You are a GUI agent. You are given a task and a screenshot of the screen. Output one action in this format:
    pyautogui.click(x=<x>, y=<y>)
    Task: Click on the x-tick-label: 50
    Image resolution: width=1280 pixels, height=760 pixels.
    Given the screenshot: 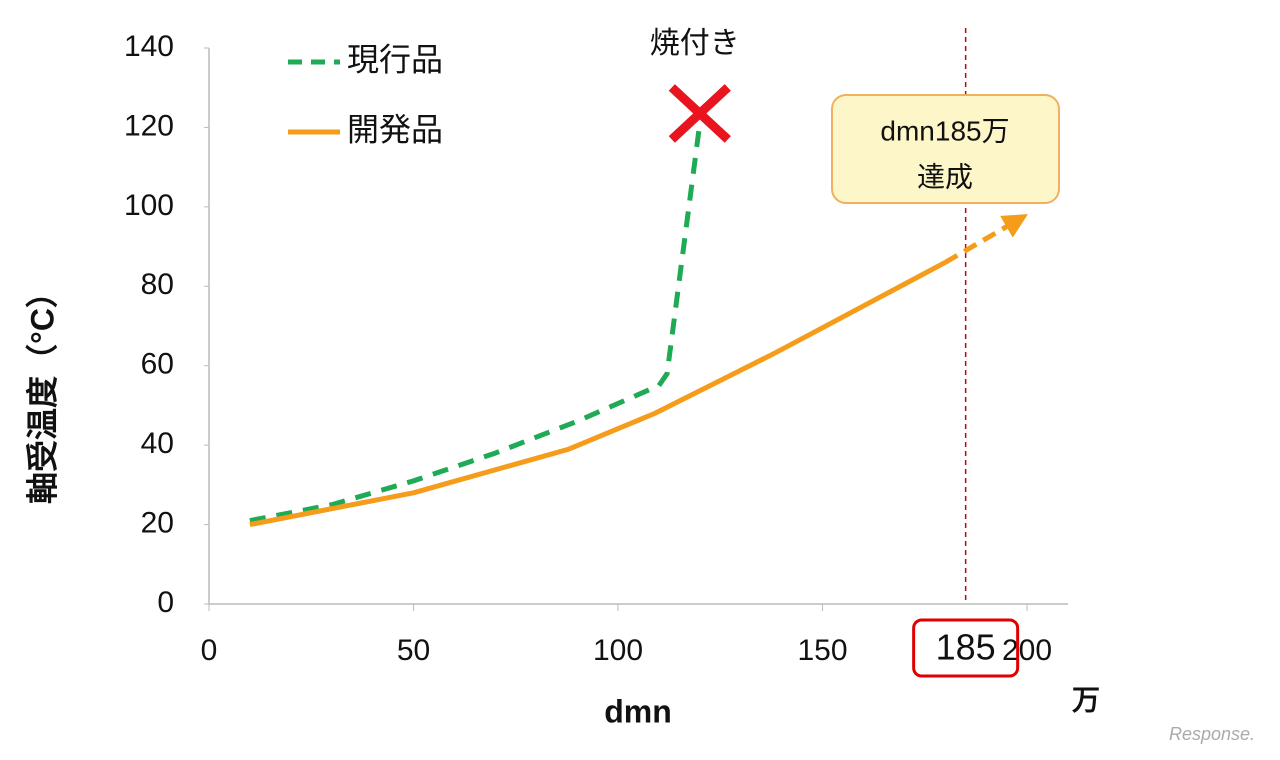 What is the action you would take?
    pyautogui.click(x=413, y=650)
    